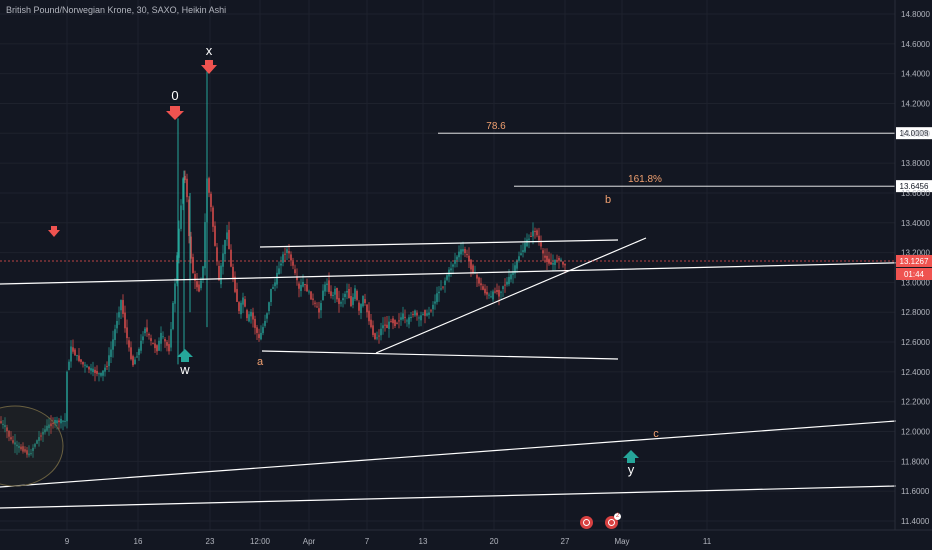  What do you see at coordinates (915, 193) in the screenshot?
I see `price-tick-label: 13.6000` at bounding box center [915, 193].